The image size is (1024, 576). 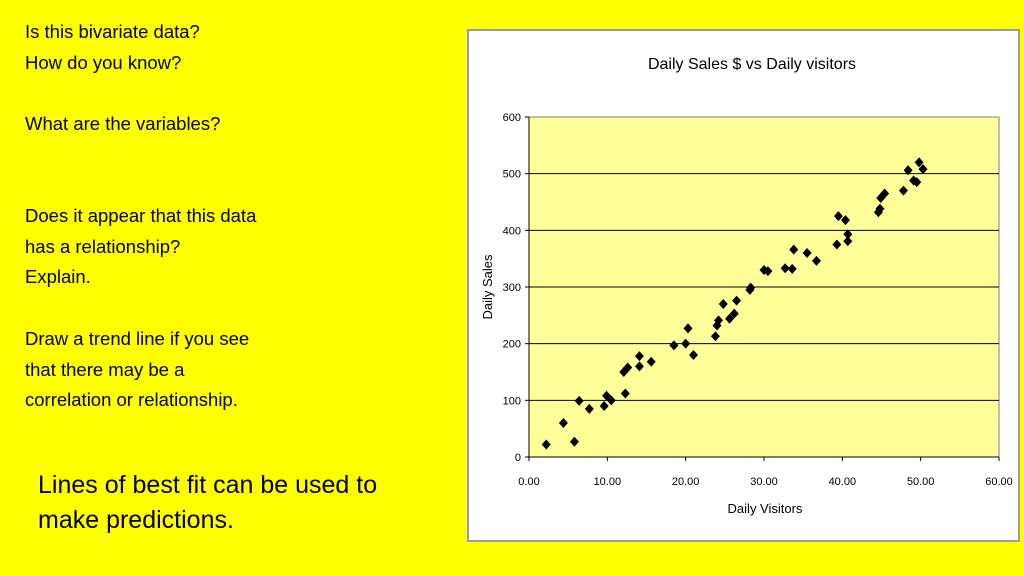 I want to click on question-variables: What are the variables?, so click(x=122, y=124).